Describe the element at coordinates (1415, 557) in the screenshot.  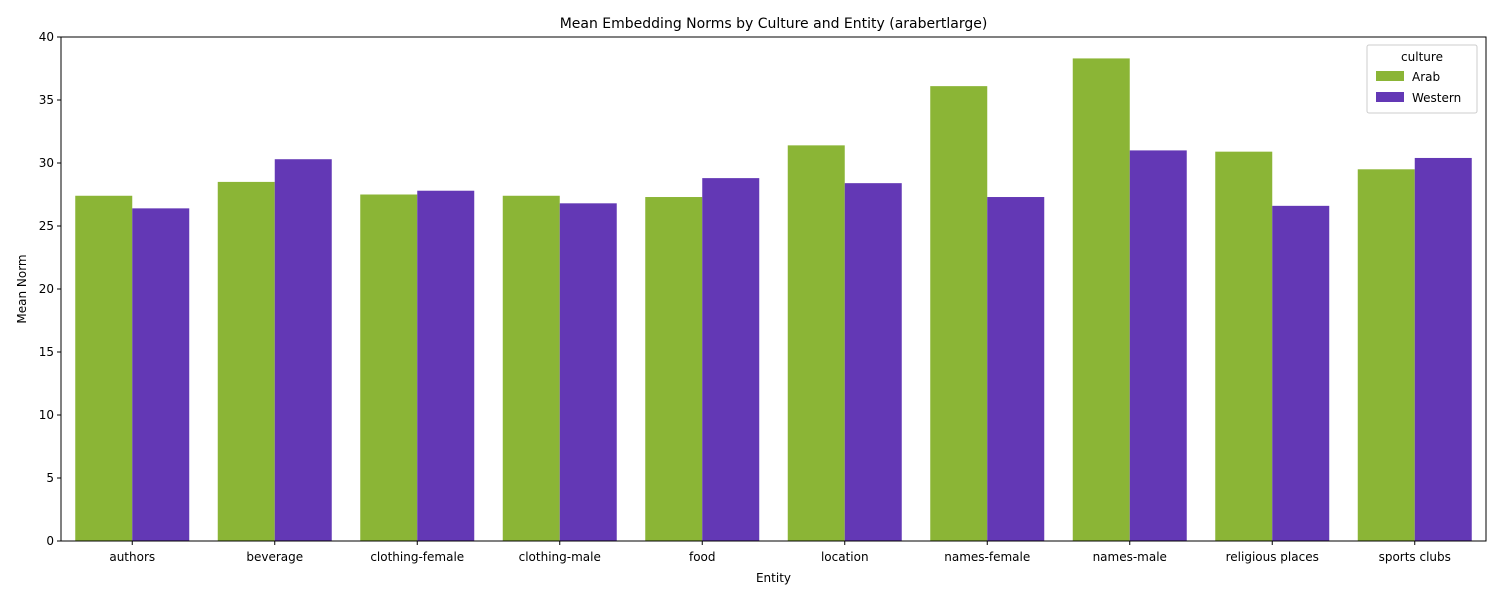
I see `x-tick-label: sports clubs` at that location.